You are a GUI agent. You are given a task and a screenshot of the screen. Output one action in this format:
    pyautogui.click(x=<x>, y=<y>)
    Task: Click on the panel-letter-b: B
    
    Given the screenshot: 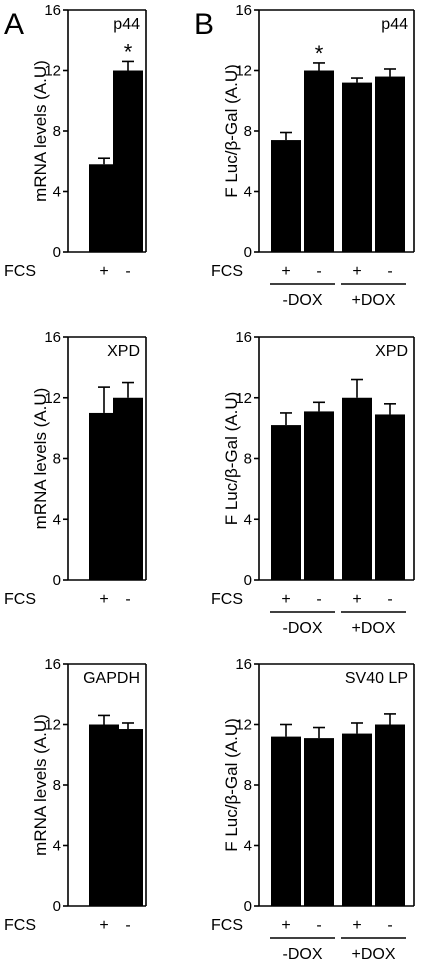 What is the action you would take?
    pyautogui.click(x=204, y=24)
    